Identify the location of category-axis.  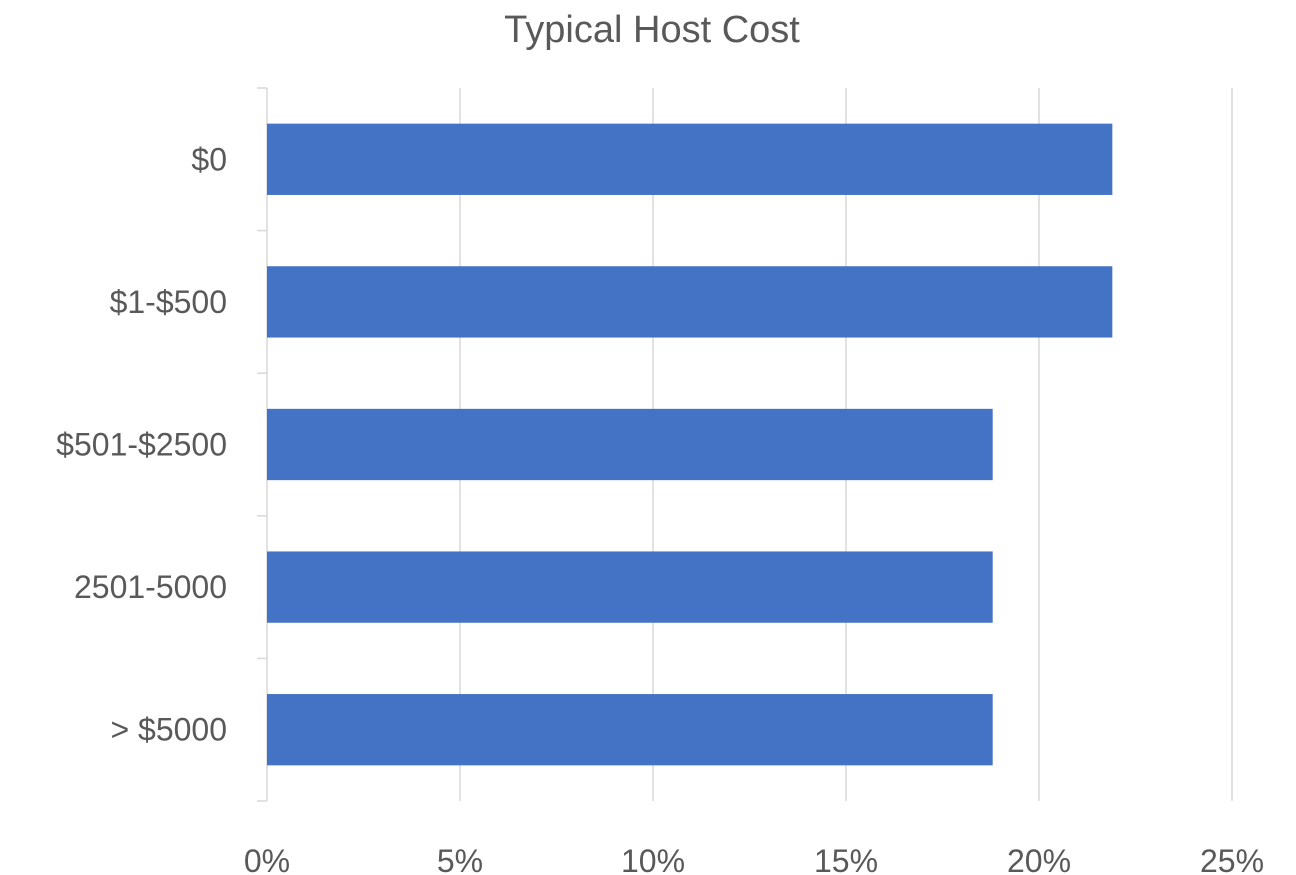
(262, 444).